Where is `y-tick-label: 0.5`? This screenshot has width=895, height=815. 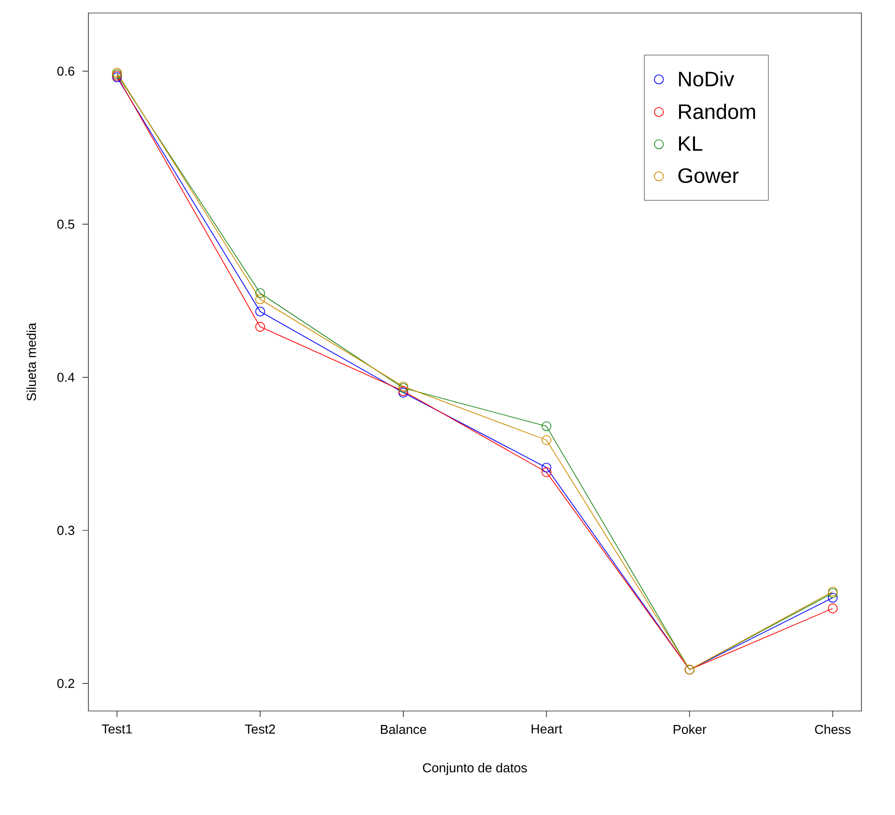
y-tick-label: 0.5 is located at coordinates (65, 224).